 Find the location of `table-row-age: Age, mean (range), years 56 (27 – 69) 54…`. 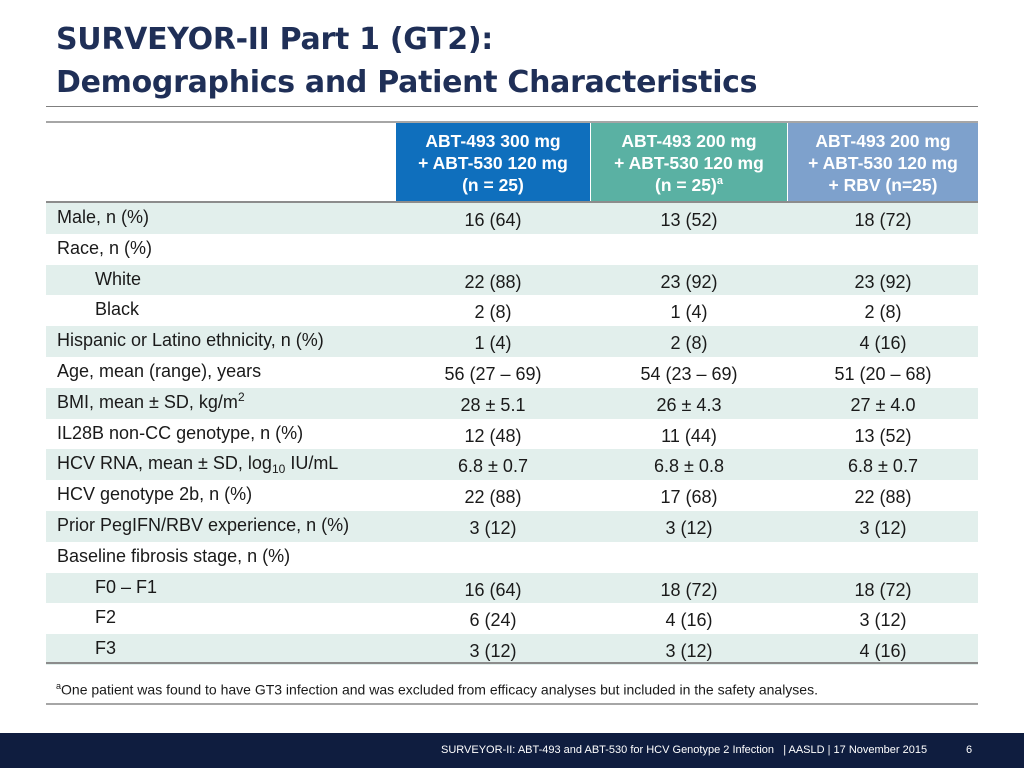

table-row-age: Age, mean (range), years 56 (27 – 69) 54… is located at coordinates (512, 372).